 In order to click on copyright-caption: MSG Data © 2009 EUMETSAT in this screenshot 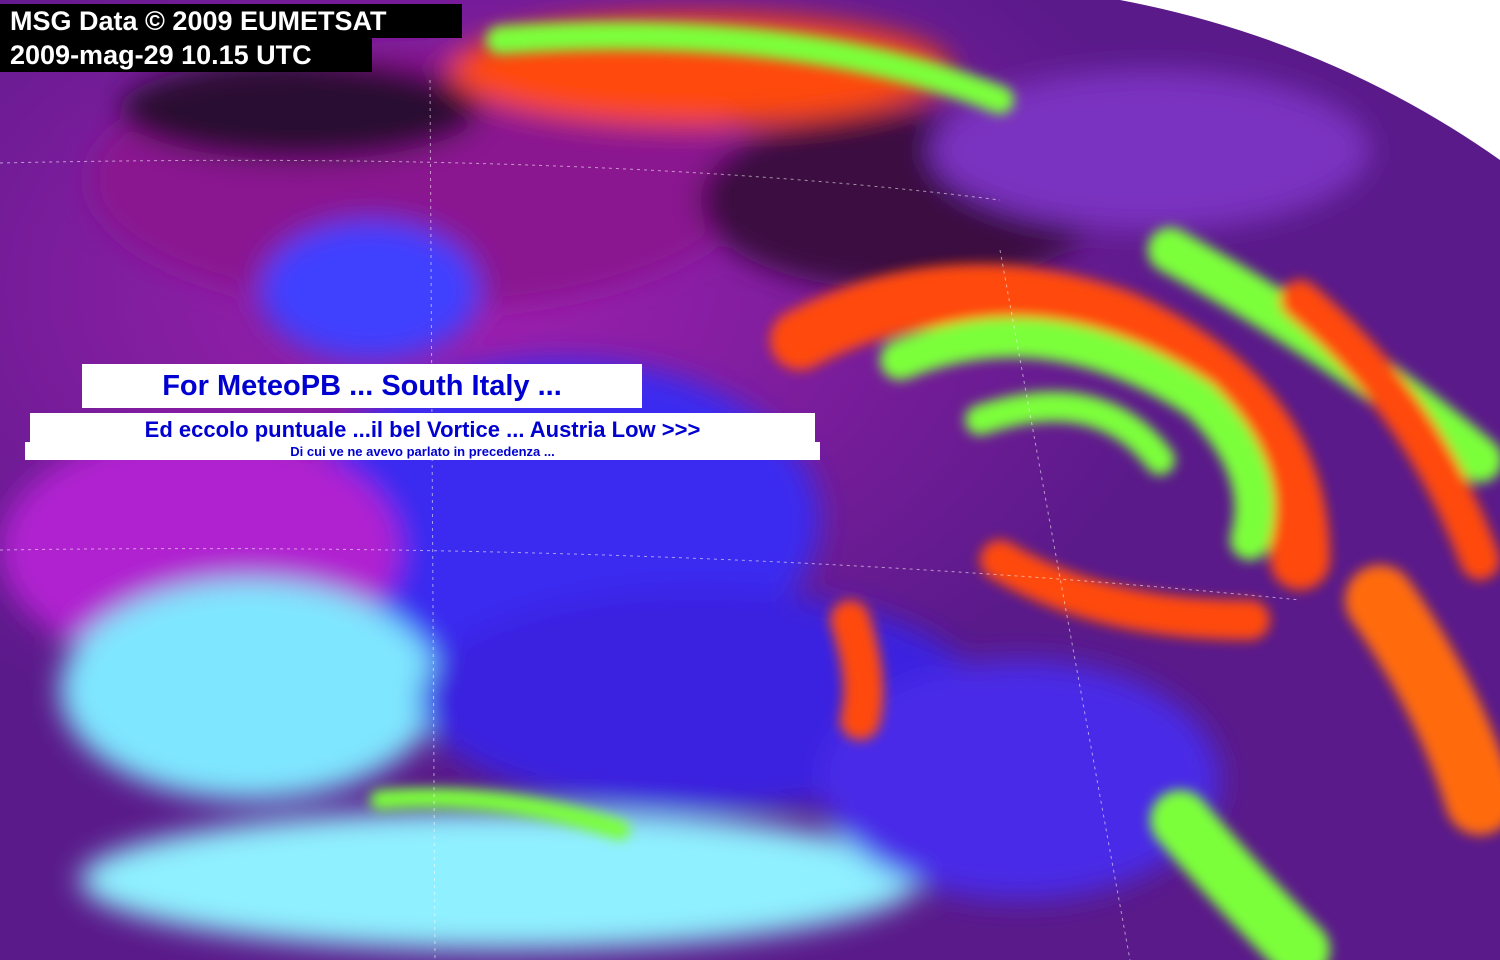, I will do `click(231, 21)`.